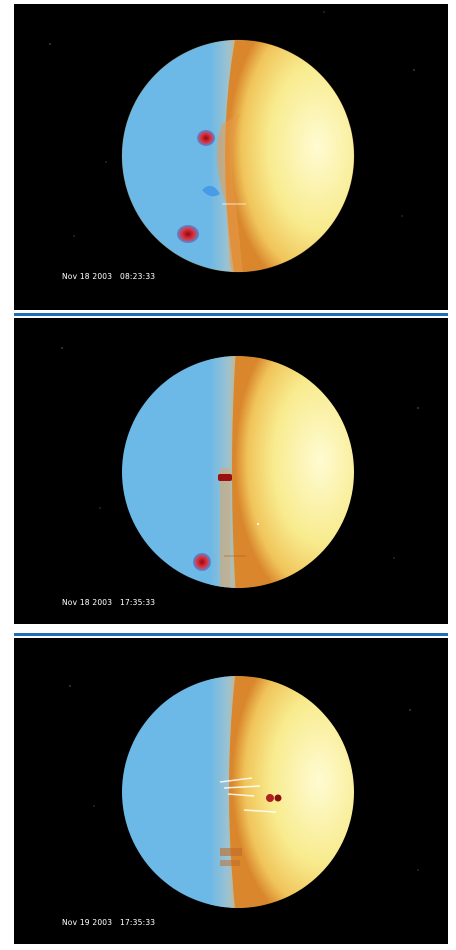 This screenshot has height=950, width=456. Describe the element at coordinates (211, 191) in the screenshot. I see `blue-patch` at that location.